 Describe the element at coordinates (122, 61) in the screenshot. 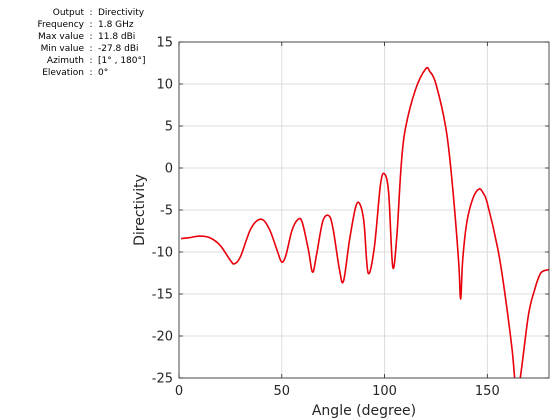

I see `info-value: [1° , 180°]` at that location.